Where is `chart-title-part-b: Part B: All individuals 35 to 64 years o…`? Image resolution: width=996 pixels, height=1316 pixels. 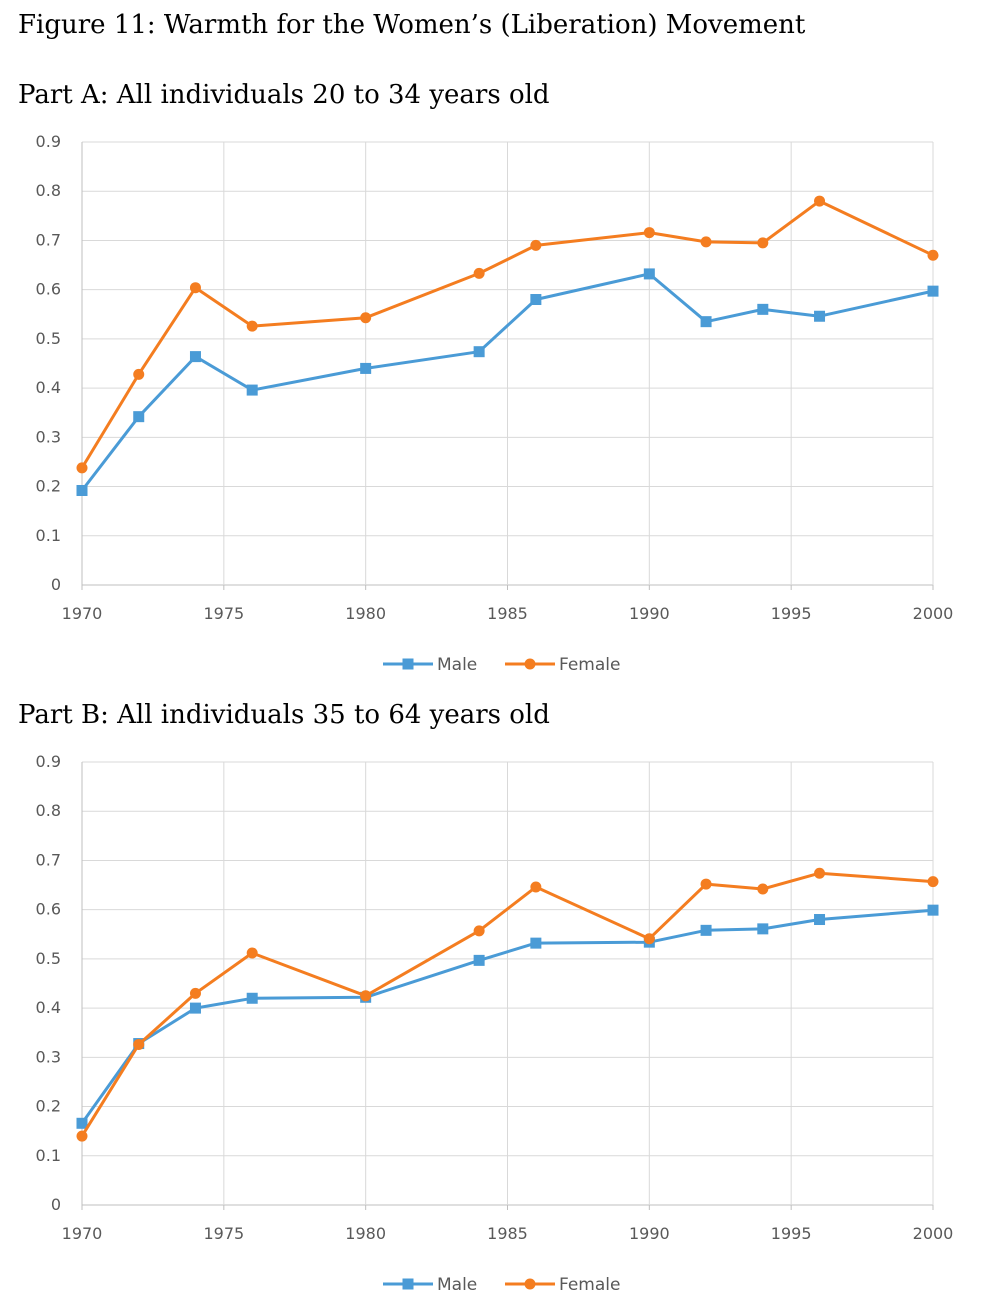
chart-title-part-b: Part B: All individuals 35 to 64 years o… is located at coordinates (284, 715).